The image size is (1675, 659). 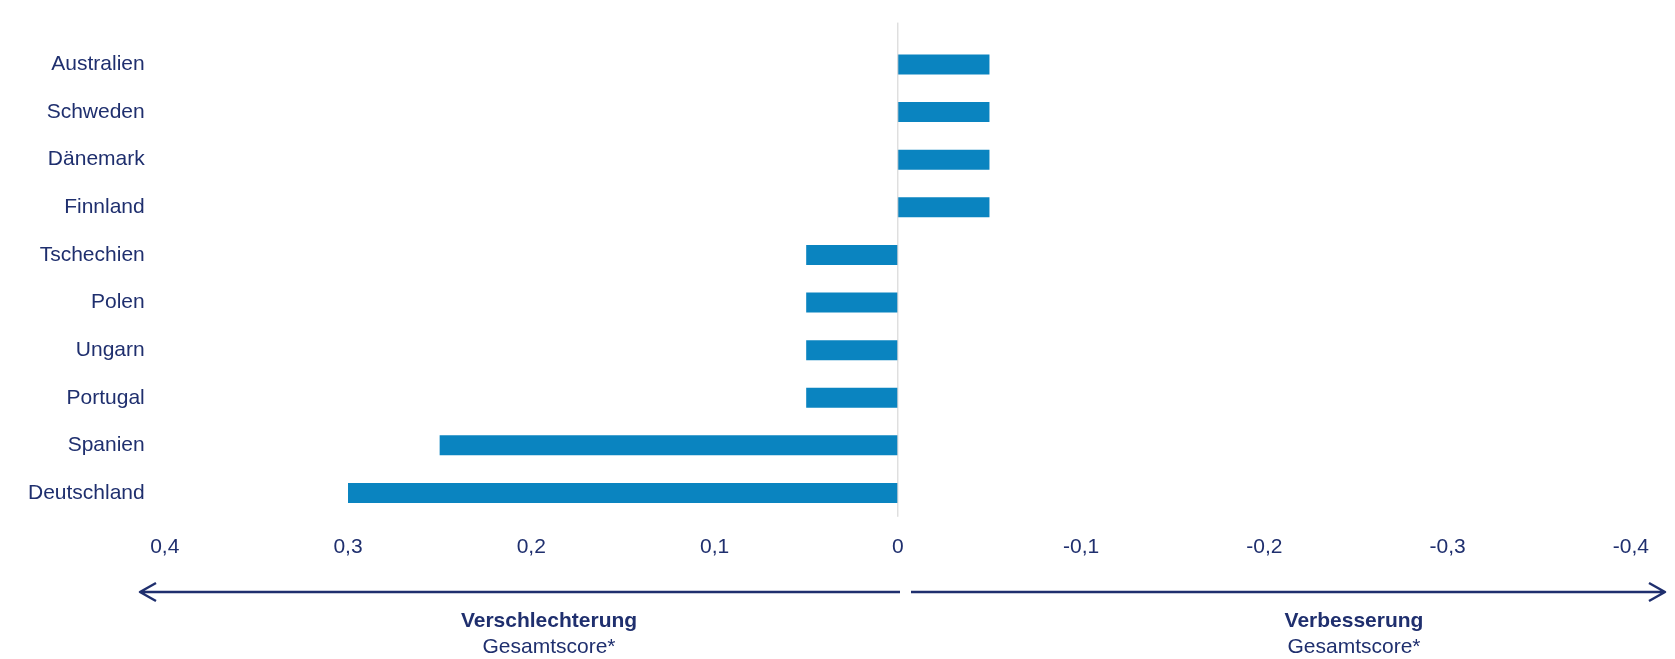 What do you see at coordinates (106, 444) in the screenshot?
I see `y-tick-label: Spanien` at bounding box center [106, 444].